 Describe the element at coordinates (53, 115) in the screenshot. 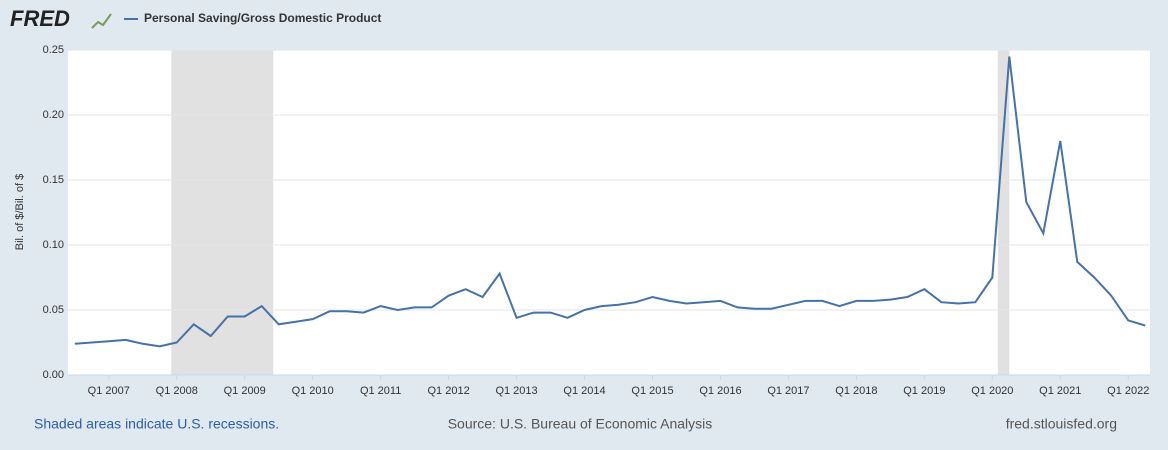

I see `y-tick-label: 0.20` at that location.